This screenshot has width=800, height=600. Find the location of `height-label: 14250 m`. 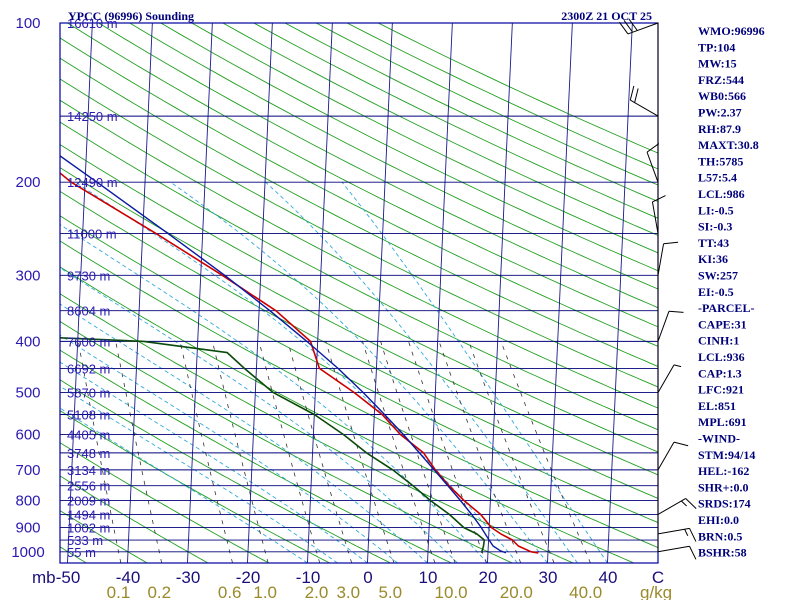

height-label: 14250 m is located at coordinates (92, 116).